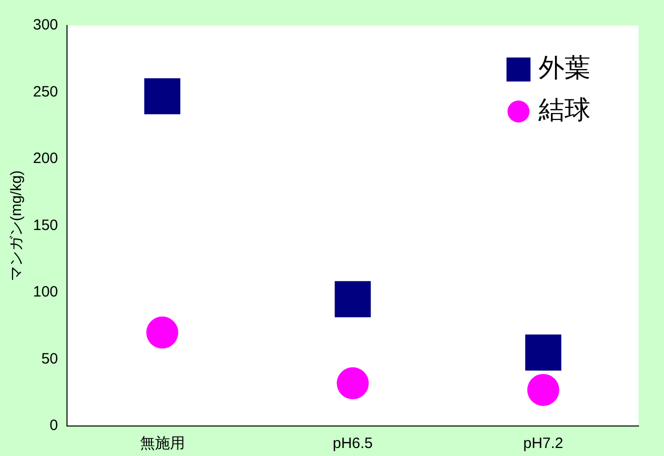 This screenshot has height=456, width=664. Describe the element at coordinates (352, 443) in the screenshot. I see `x-tick-label: pH6.5` at that location.